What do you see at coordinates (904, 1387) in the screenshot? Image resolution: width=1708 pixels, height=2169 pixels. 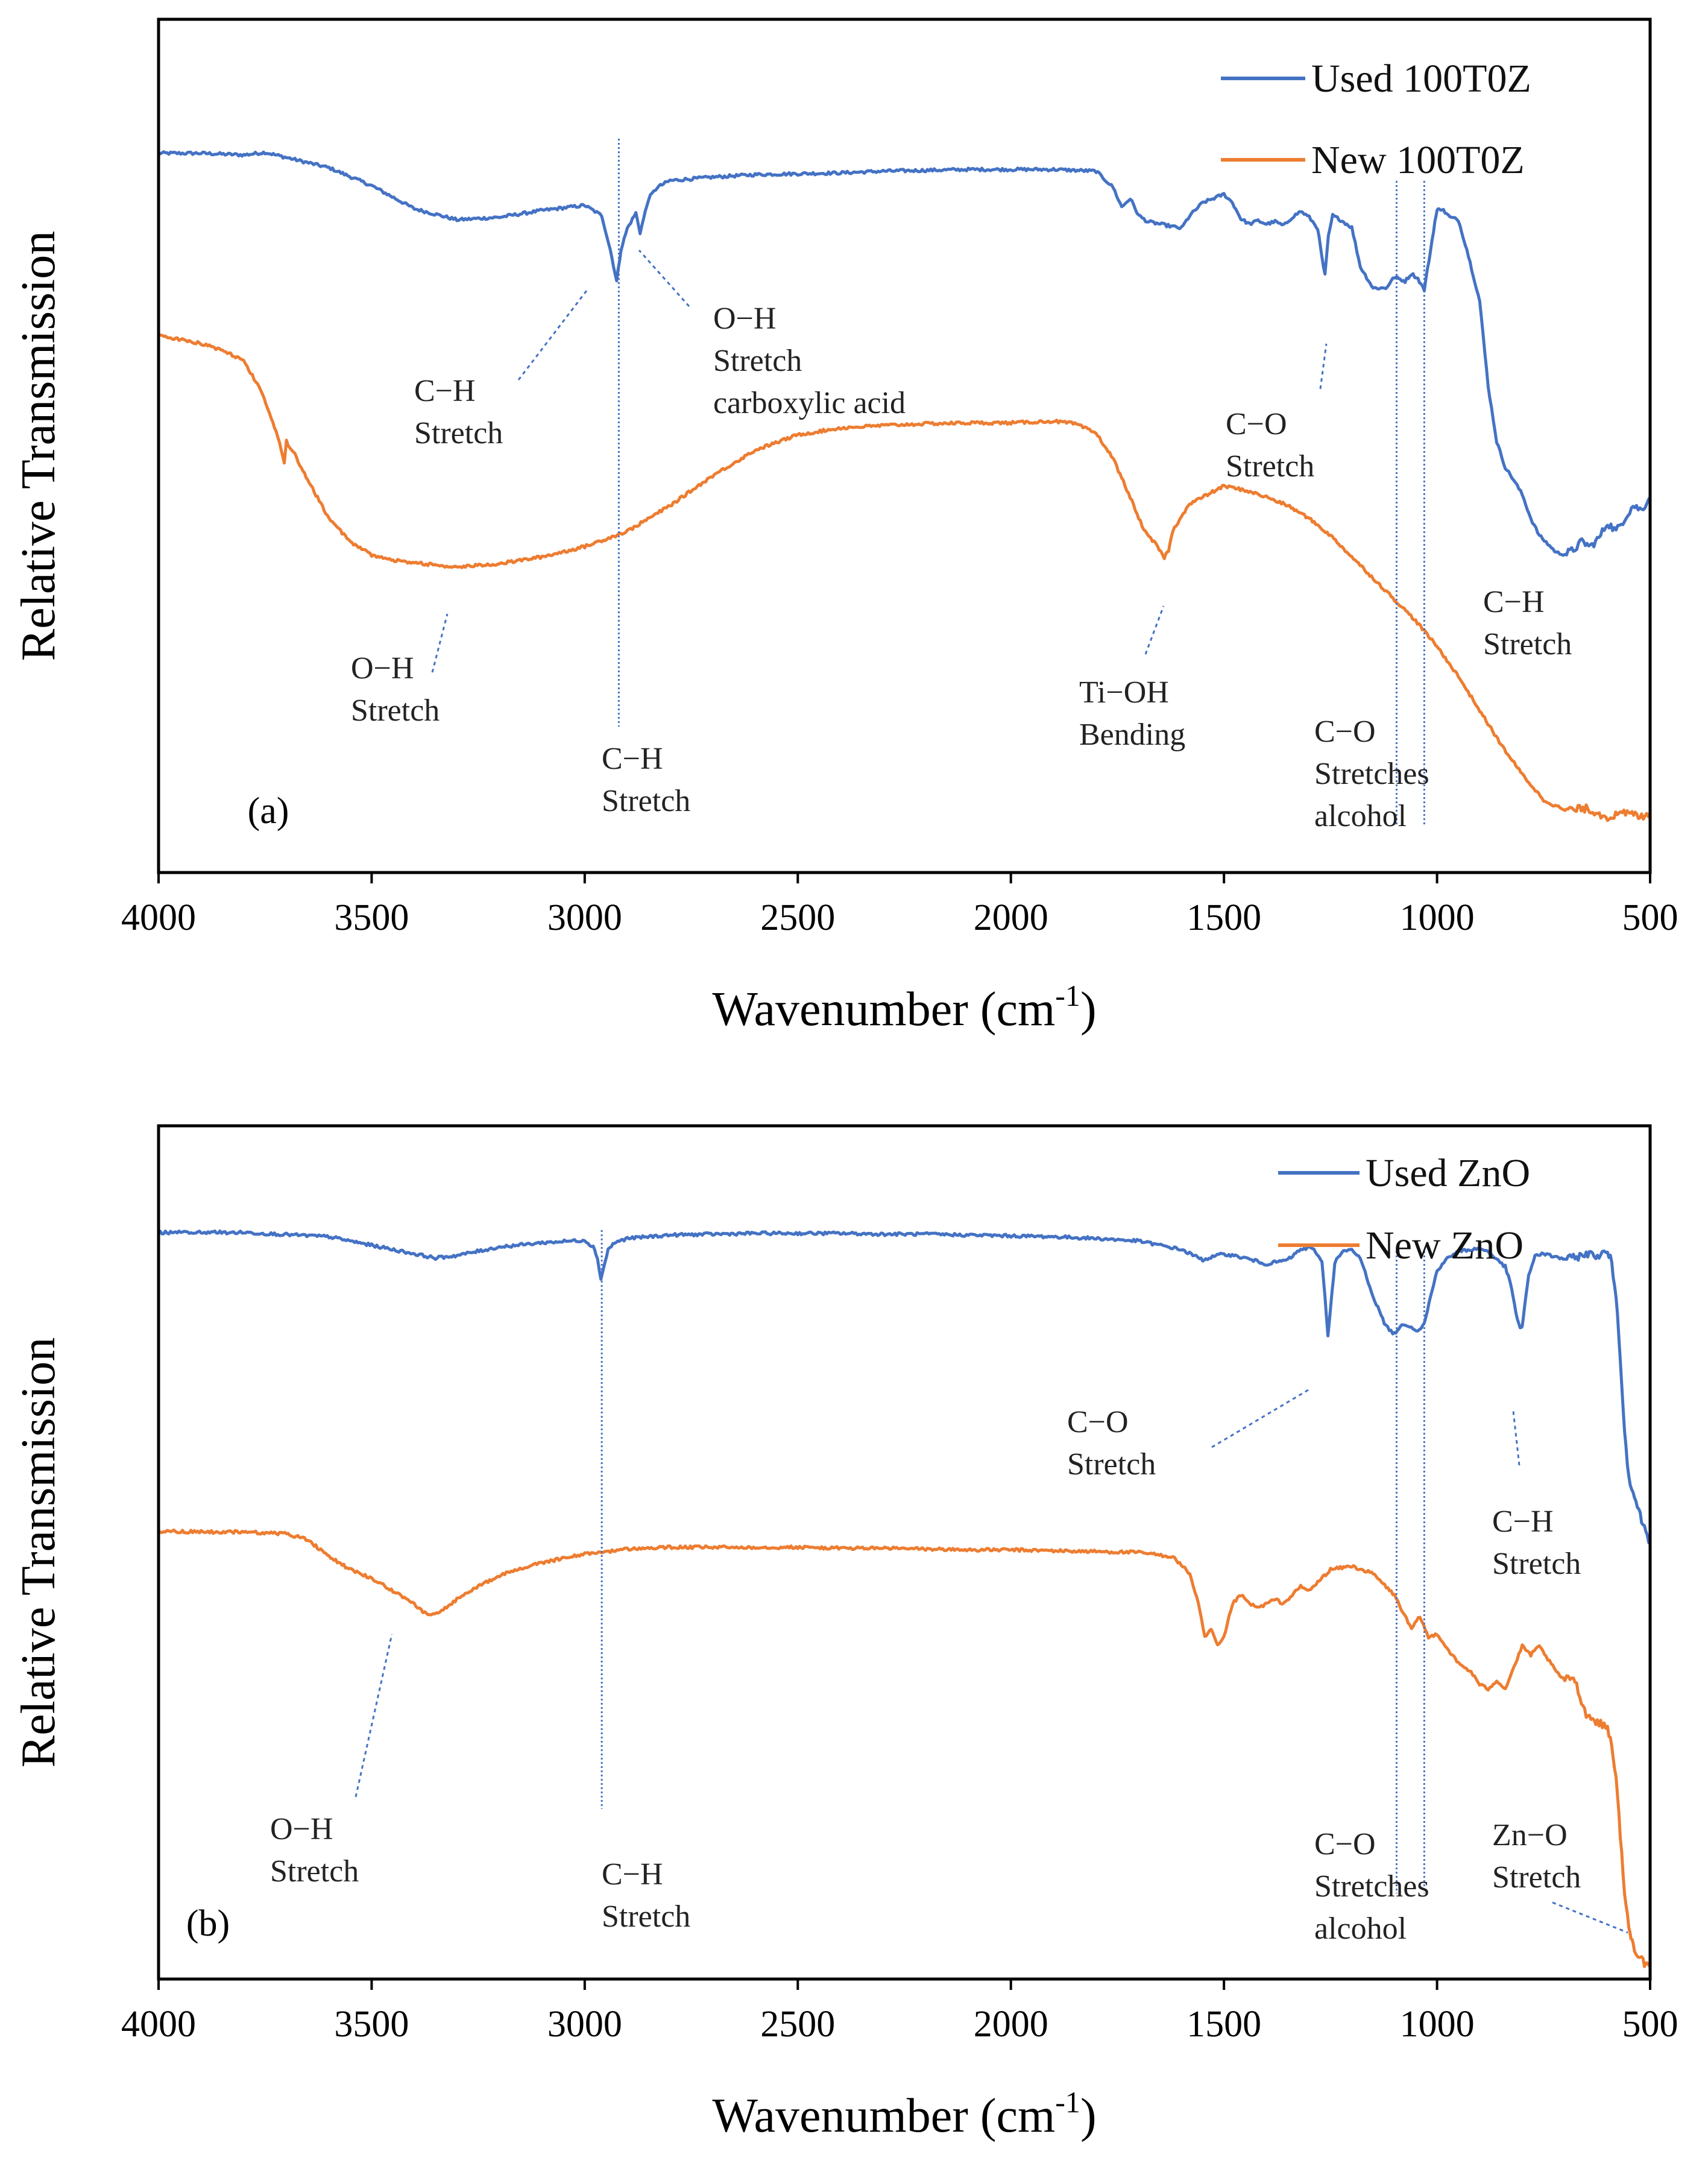 I see `series-line-used-zno` at bounding box center [904, 1387].